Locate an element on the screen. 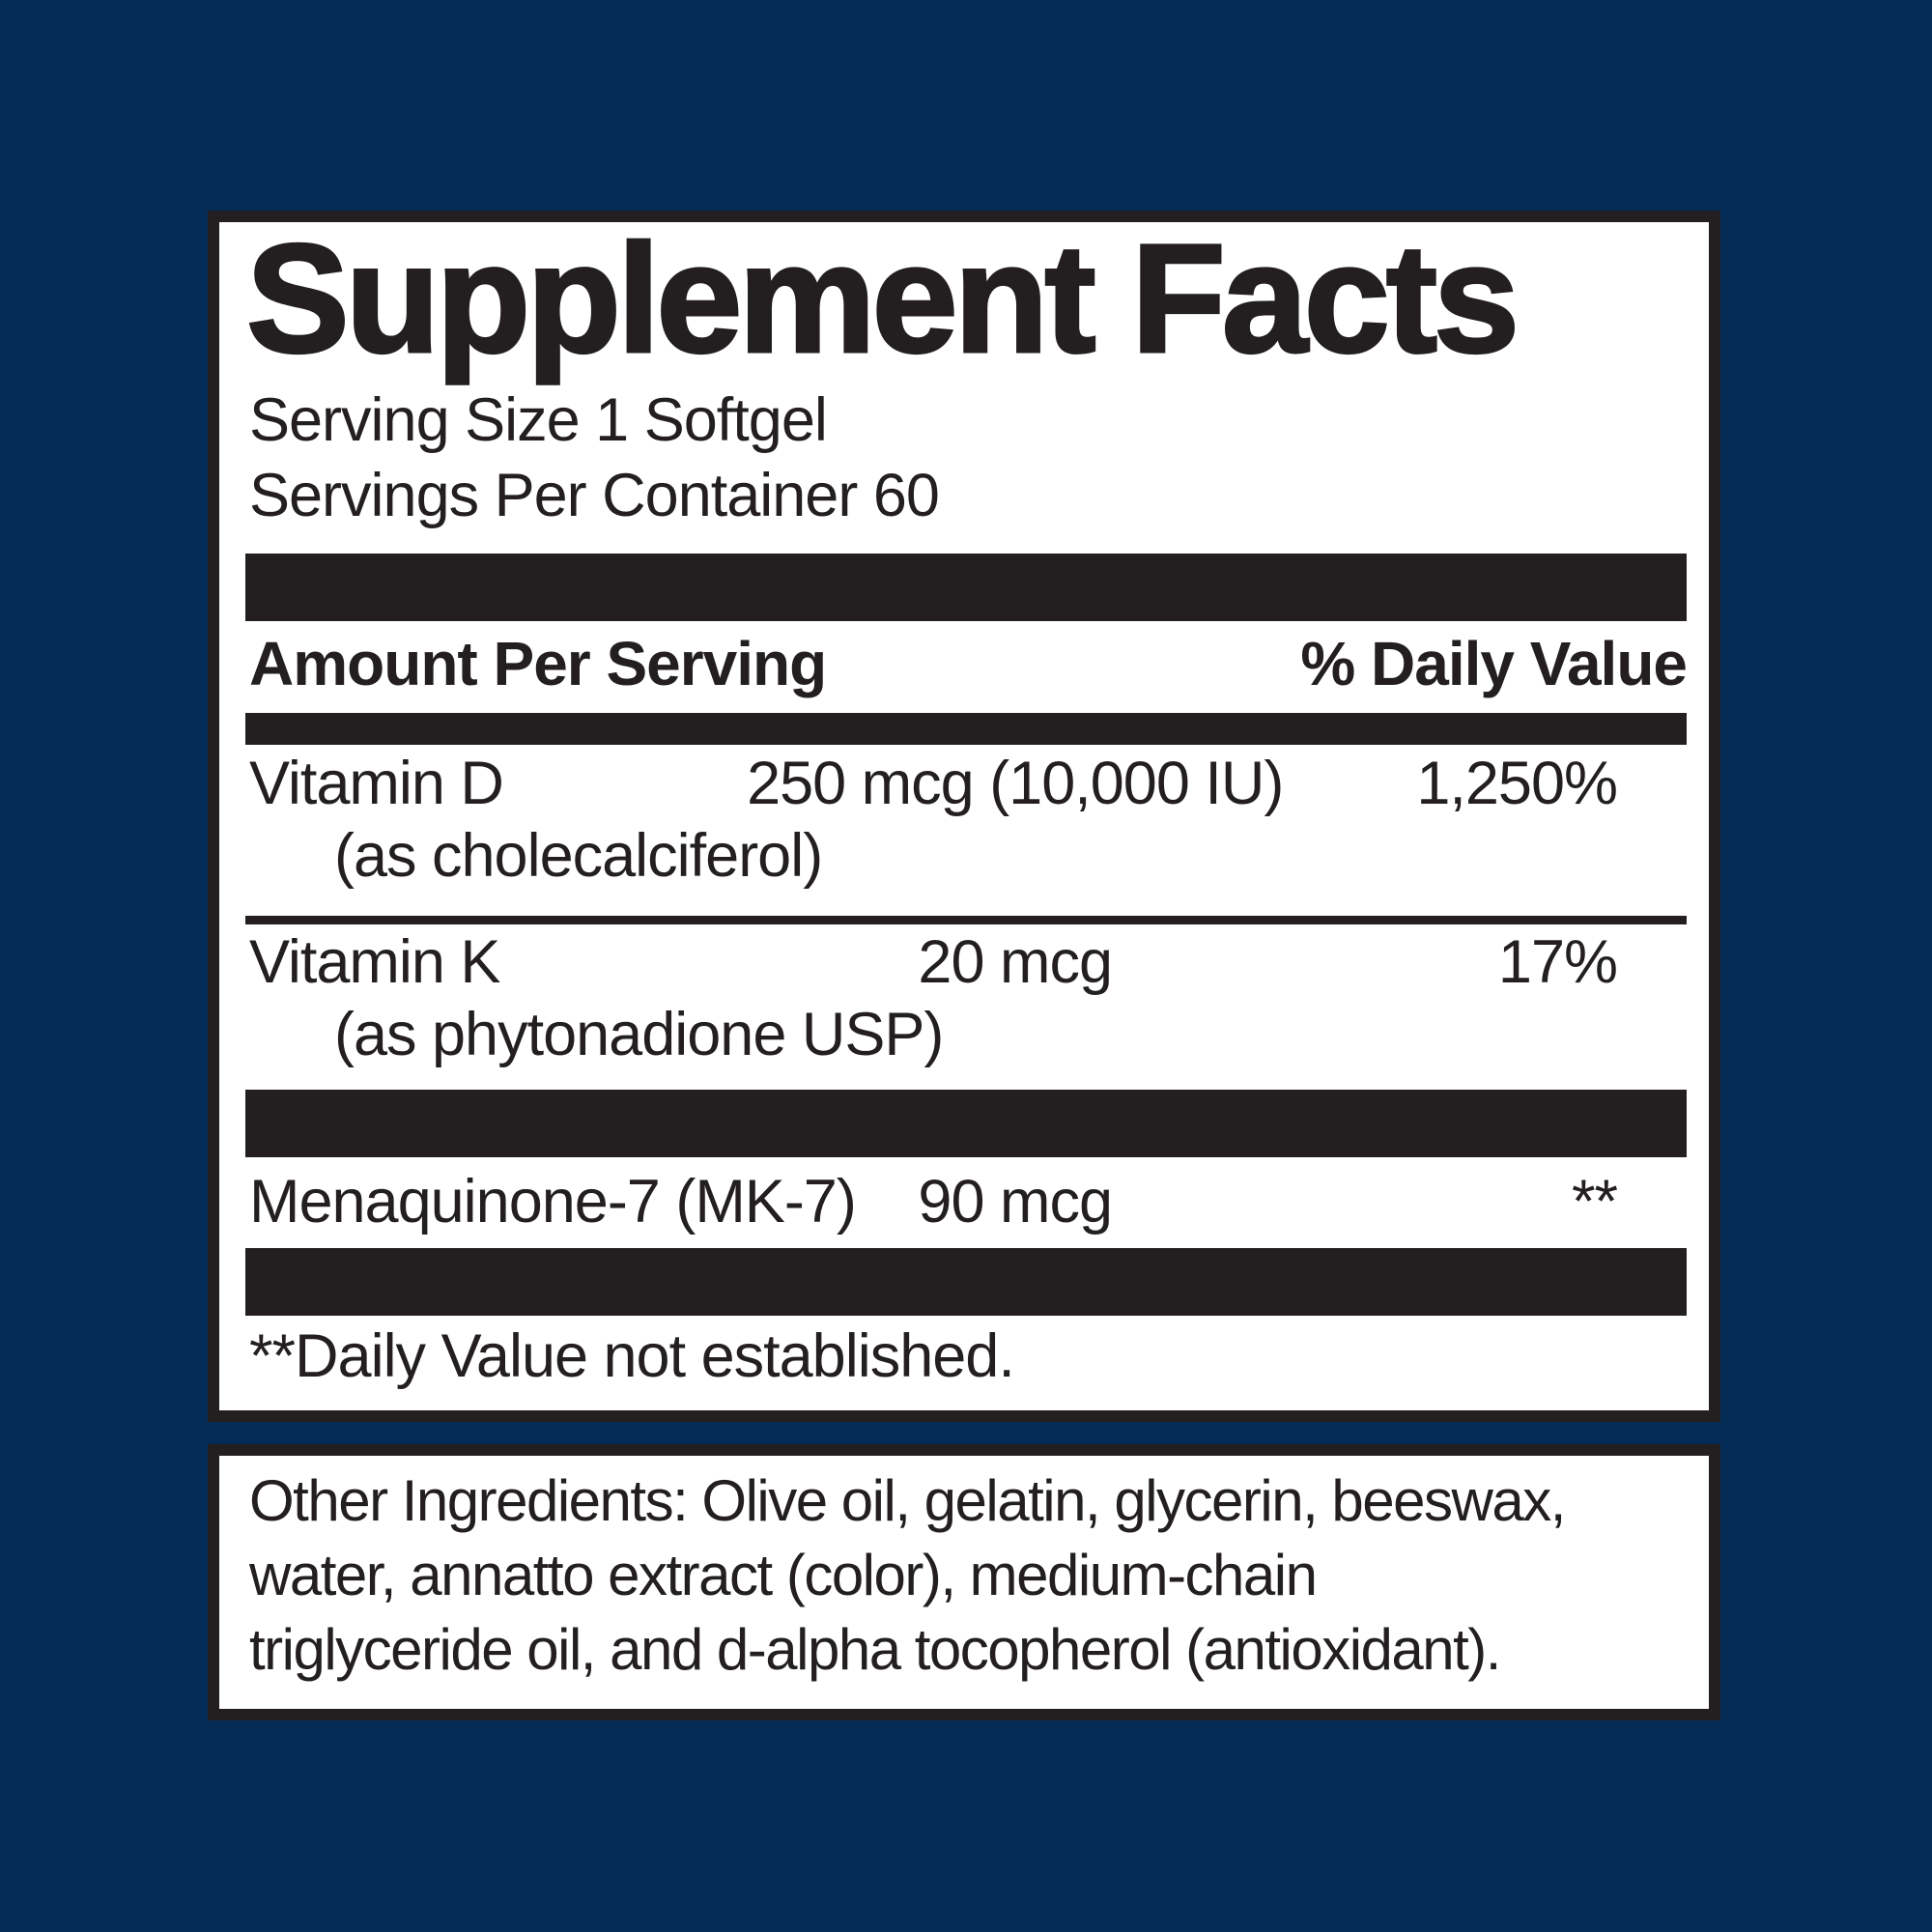 Image resolution: width=1932 pixels, height=1932 pixels. nutrient-daily-value: 1,250% is located at coordinates (1517, 783).